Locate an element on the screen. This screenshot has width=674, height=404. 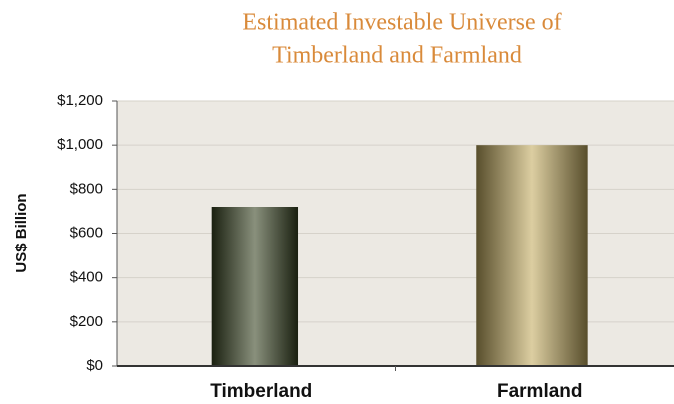
x-tick-label: Farmland is located at coordinates (540, 391).